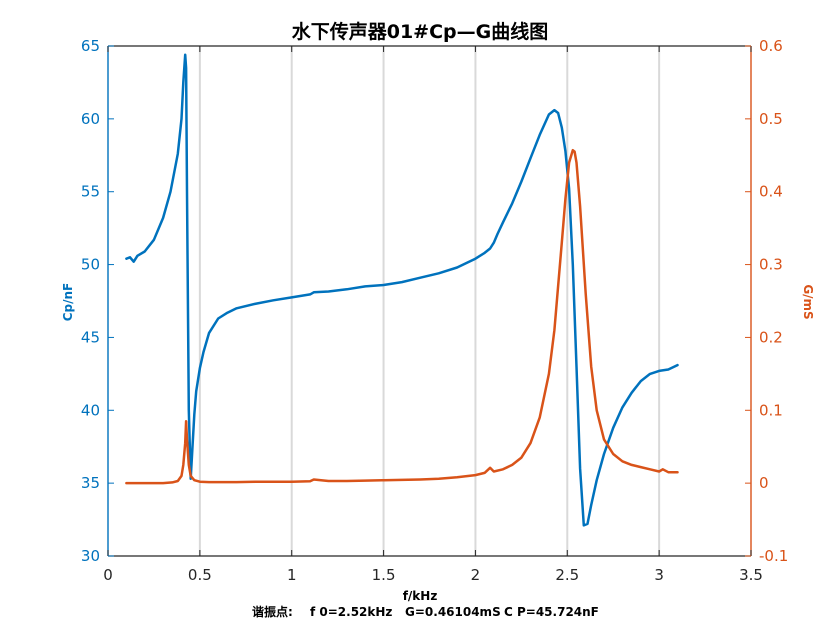  Describe the element at coordinates (90, 265) in the screenshot. I see `y-left-tick-label: 50` at that location.